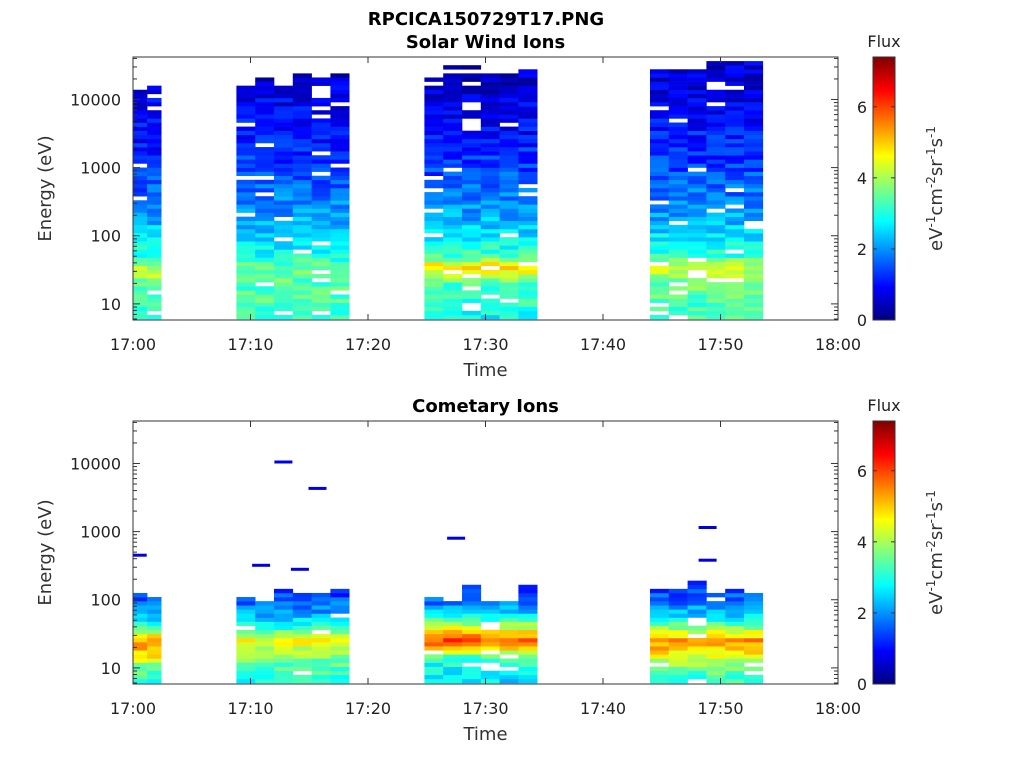 This screenshot has width=1024, height=768. Describe the element at coordinates (299, 569) in the screenshot. I see `sparse-point` at that location.